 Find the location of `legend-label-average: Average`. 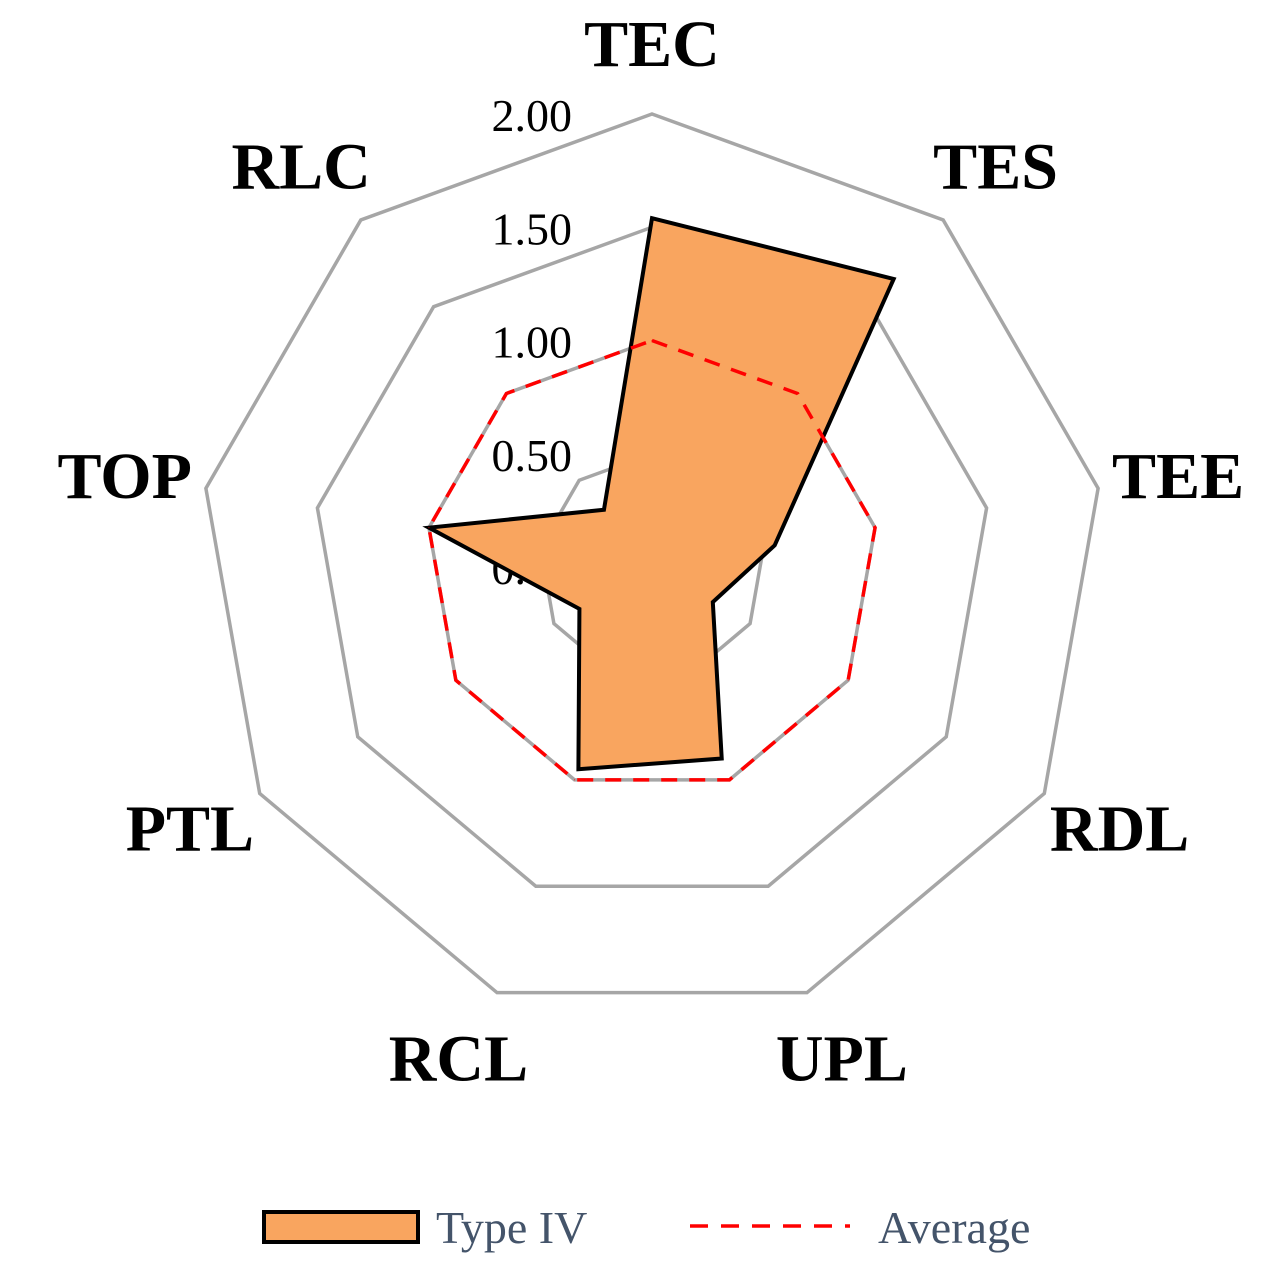

legend-label-average: Average is located at coordinates (954, 1227).